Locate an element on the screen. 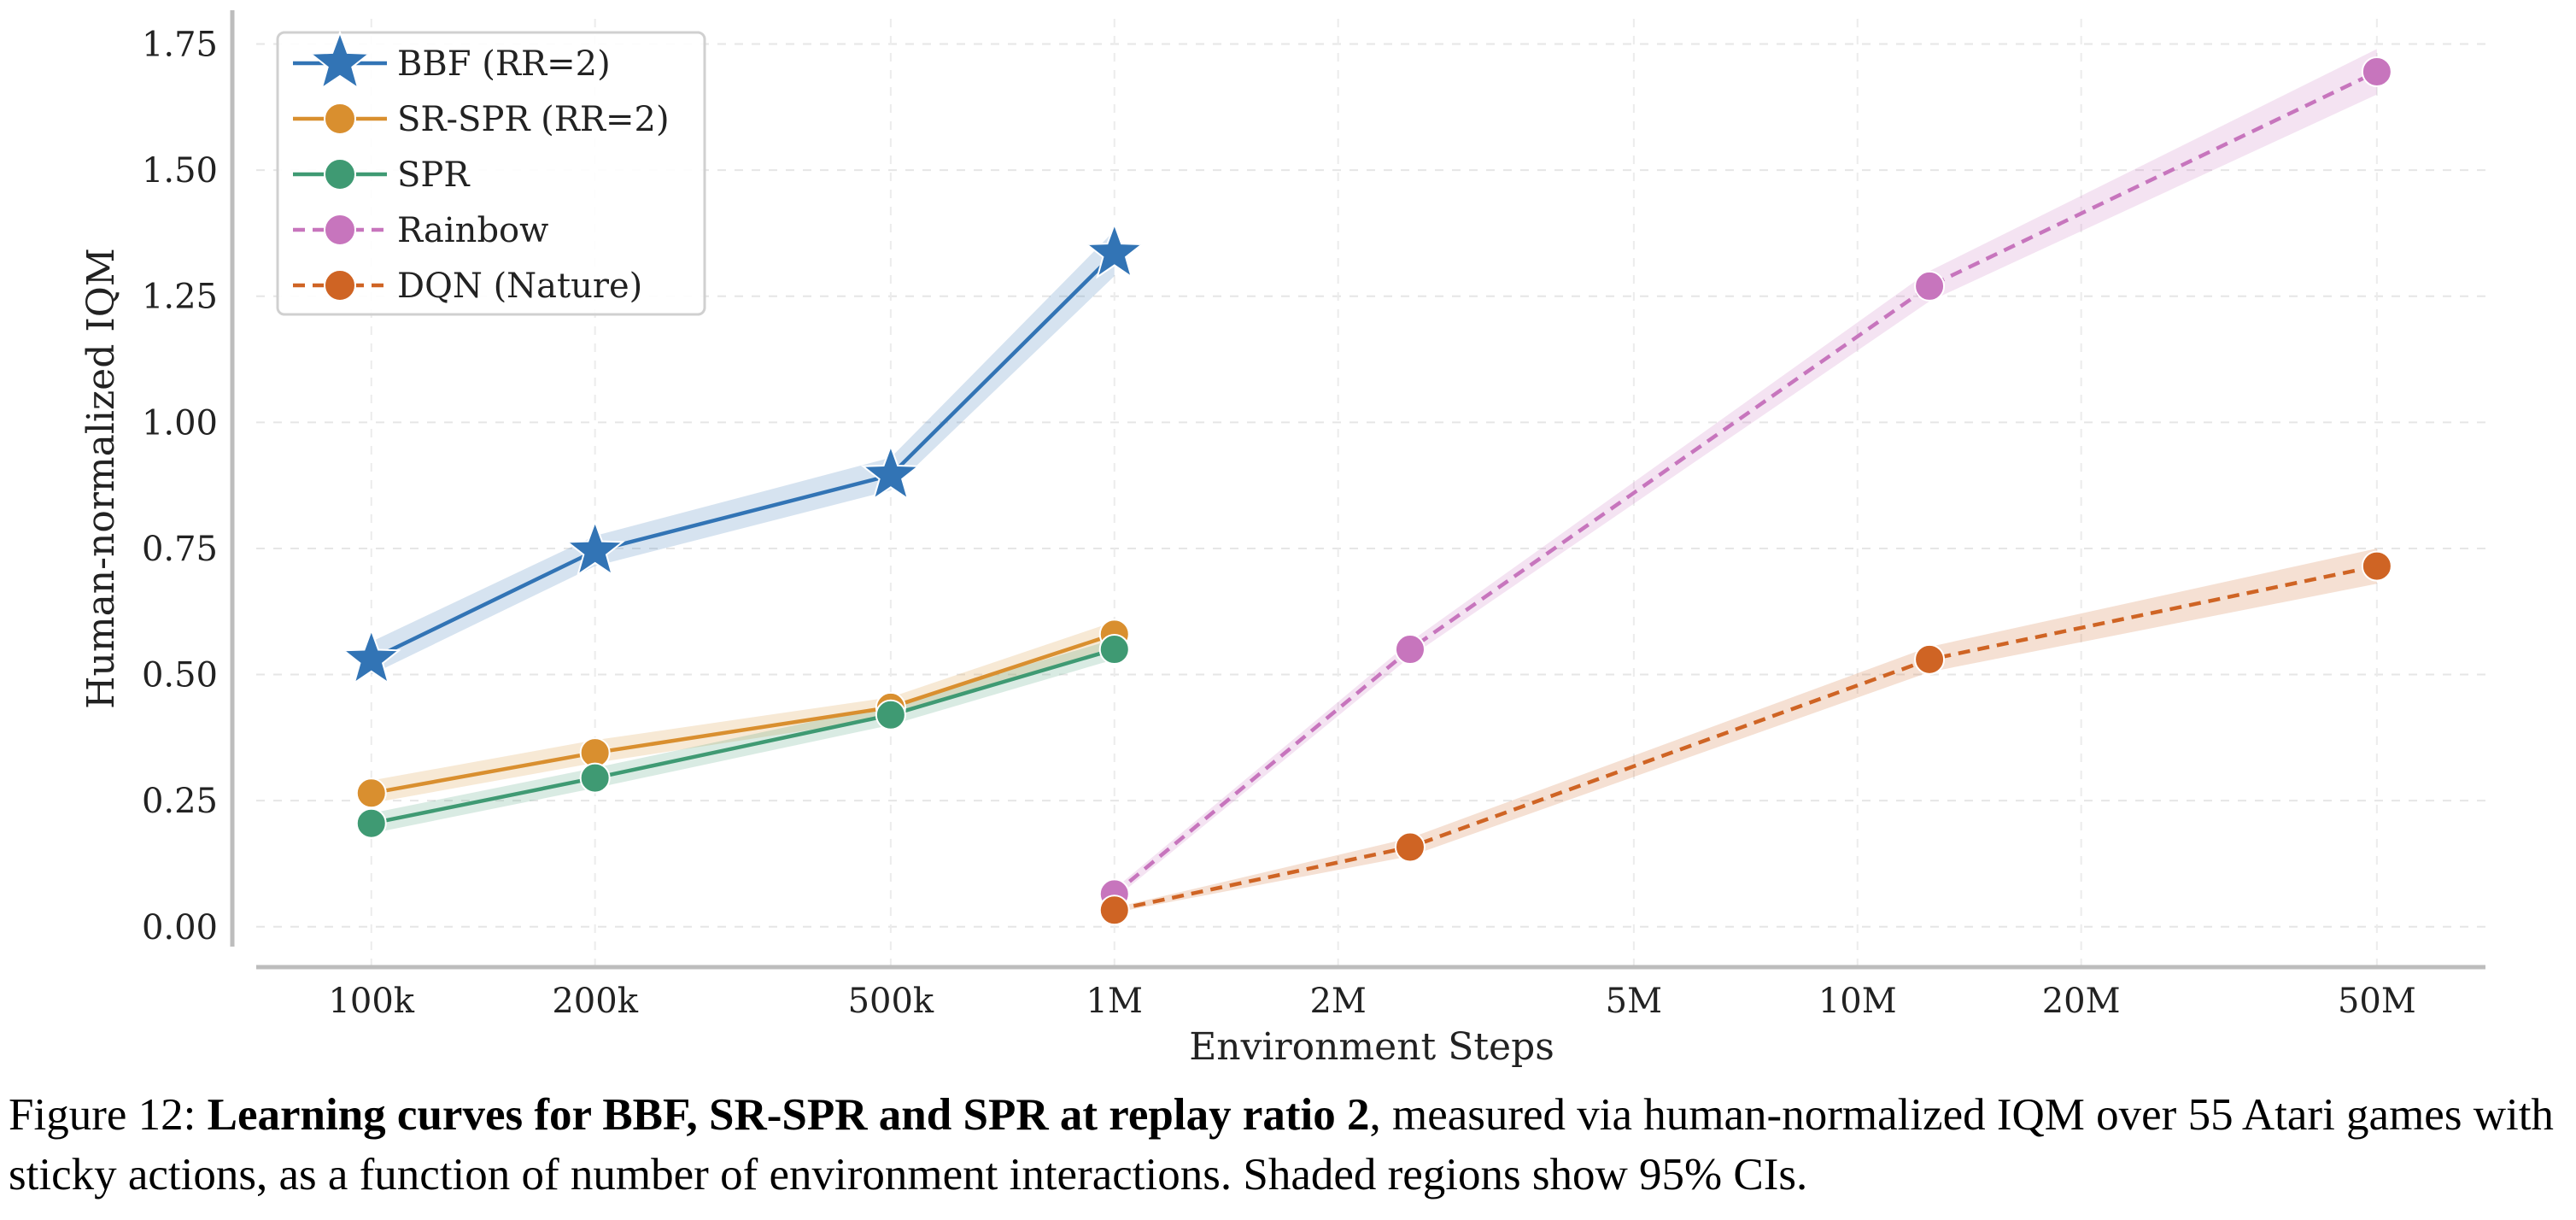 The height and width of the screenshot is (1220, 2576). sr-spr-rr-2-line is located at coordinates (743, 713).